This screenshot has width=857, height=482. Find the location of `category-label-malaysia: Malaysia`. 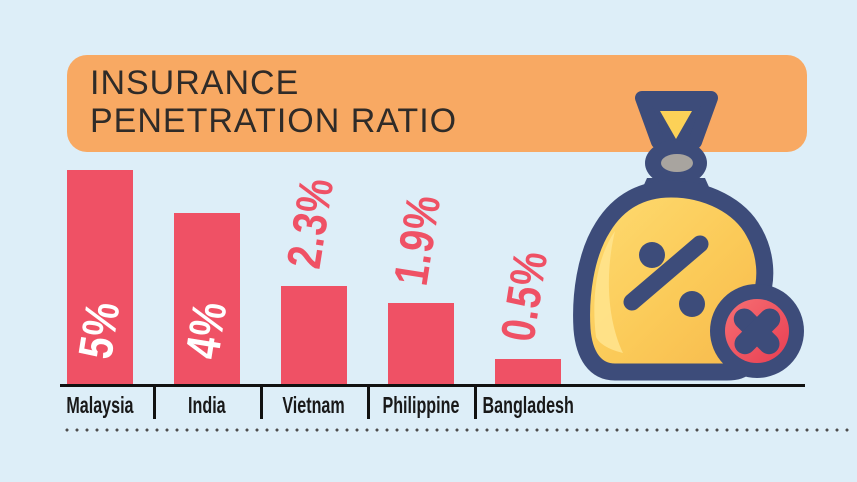

category-label-malaysia: Malaysia is located at coordinates (100, 405).